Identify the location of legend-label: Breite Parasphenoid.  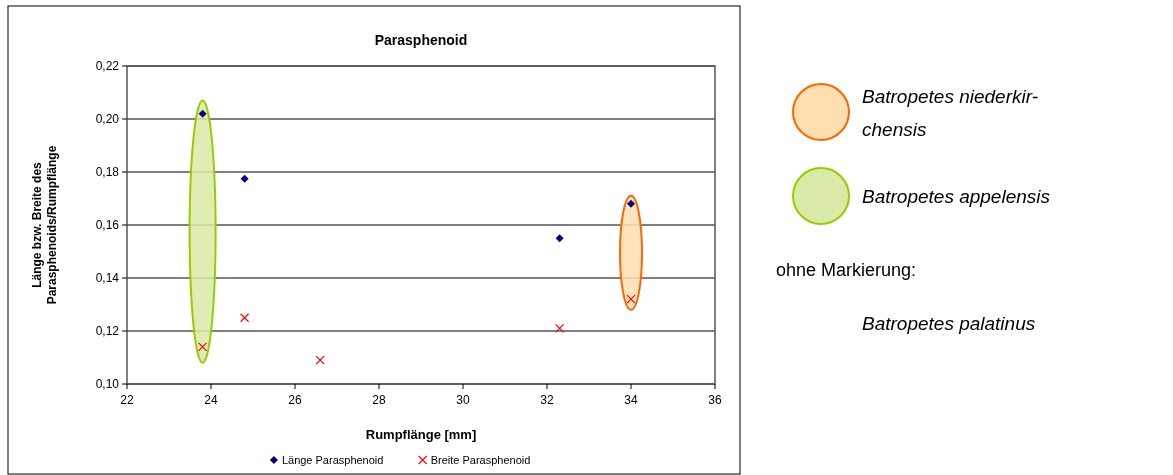
(480, 460).